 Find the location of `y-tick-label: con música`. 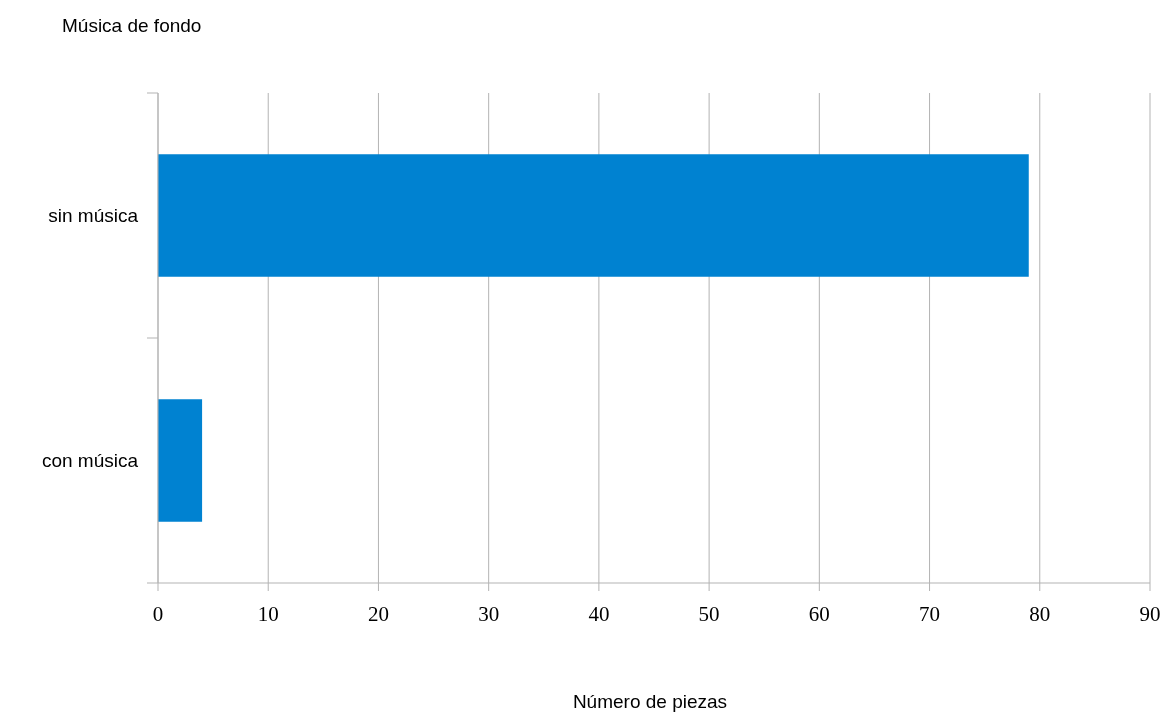

y-tick-label: con música is located at coordinates (90, 460).